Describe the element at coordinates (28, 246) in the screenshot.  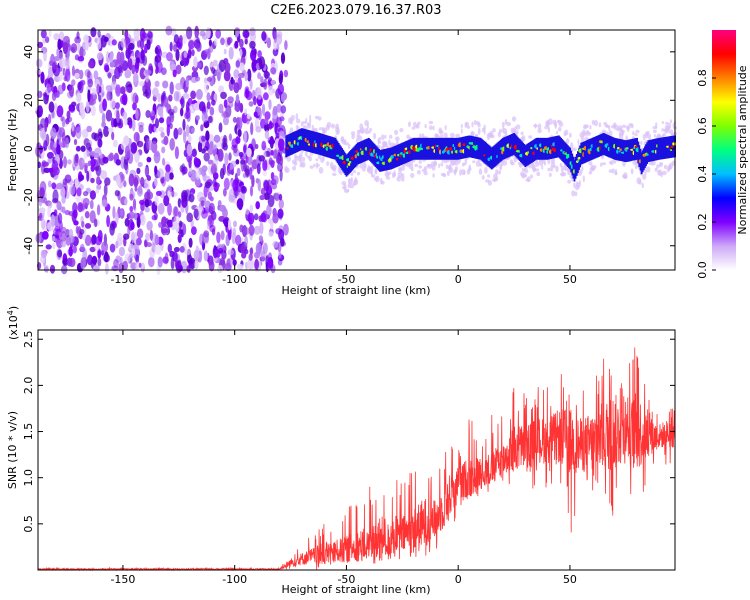
I see `spectrogram-y-tick-label: -40` at that location.